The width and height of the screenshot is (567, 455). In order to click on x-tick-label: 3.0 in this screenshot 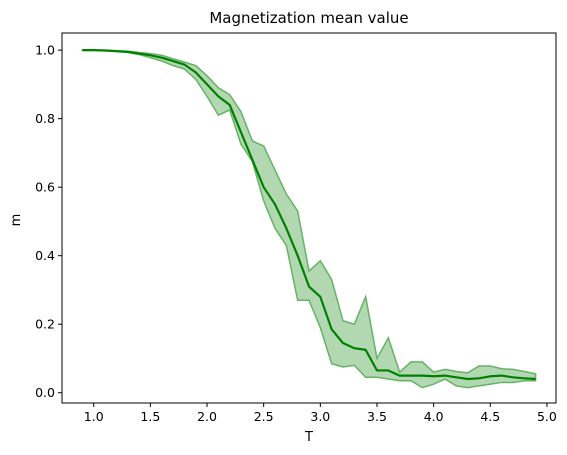, I will do `click(320, 416)`.